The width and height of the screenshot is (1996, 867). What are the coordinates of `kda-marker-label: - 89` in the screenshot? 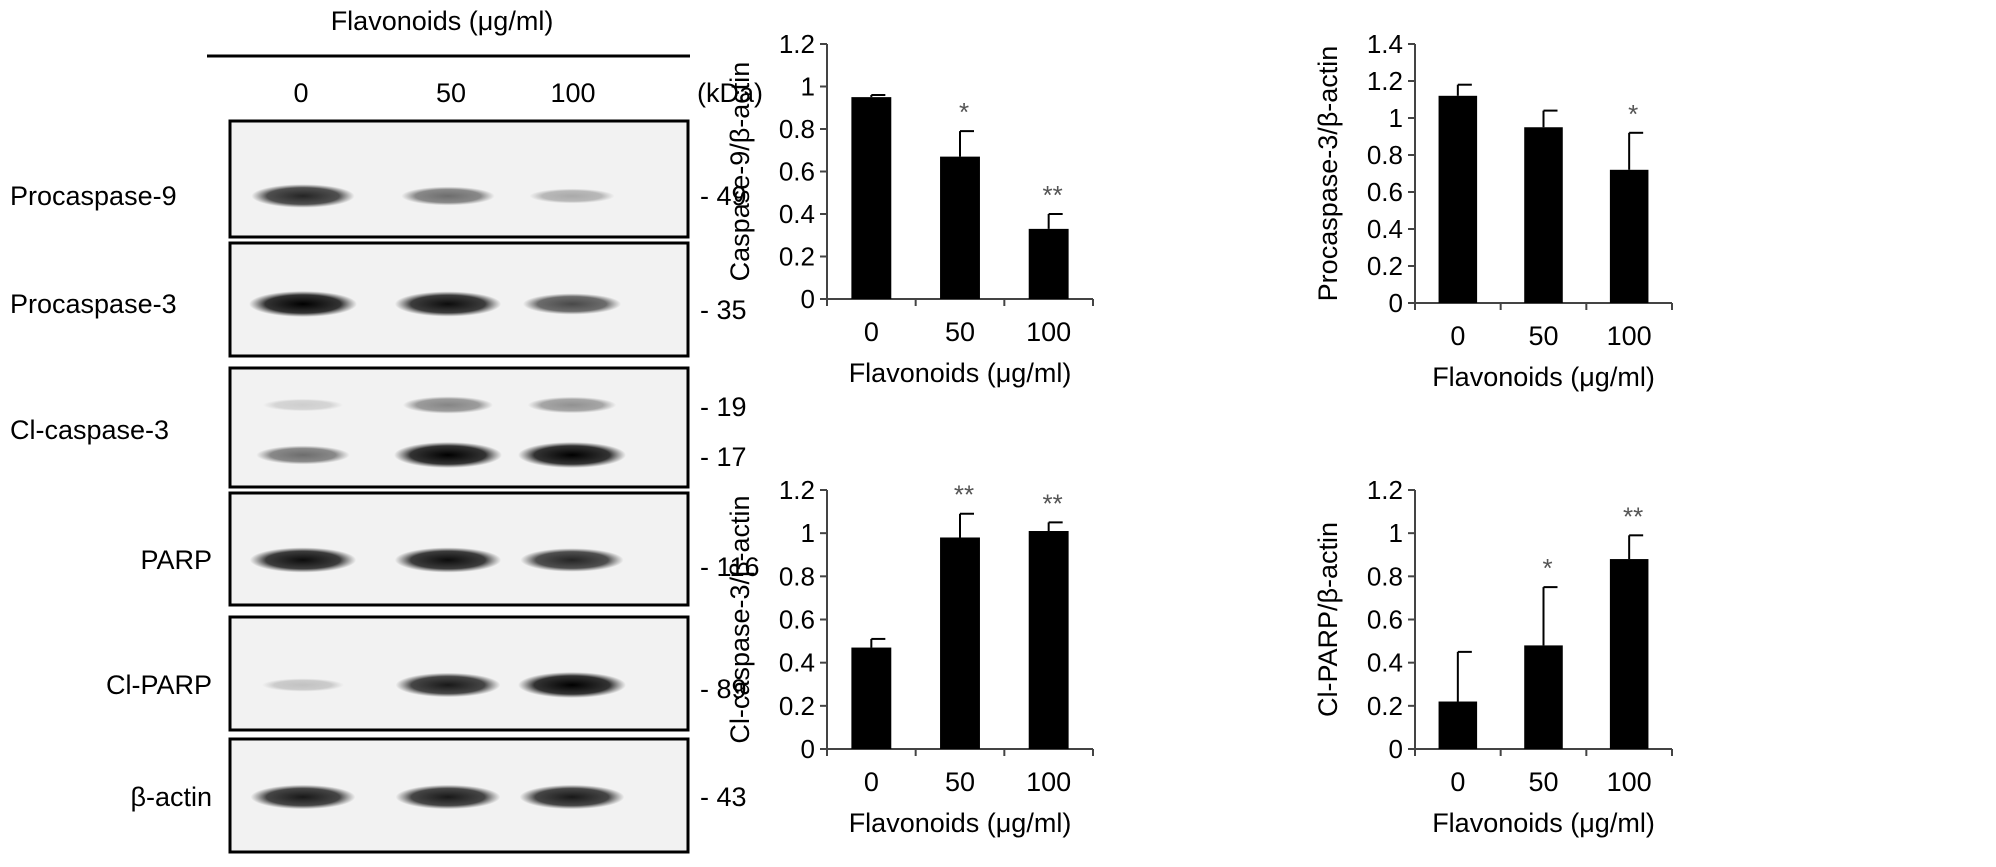 It's located at (723, 689).